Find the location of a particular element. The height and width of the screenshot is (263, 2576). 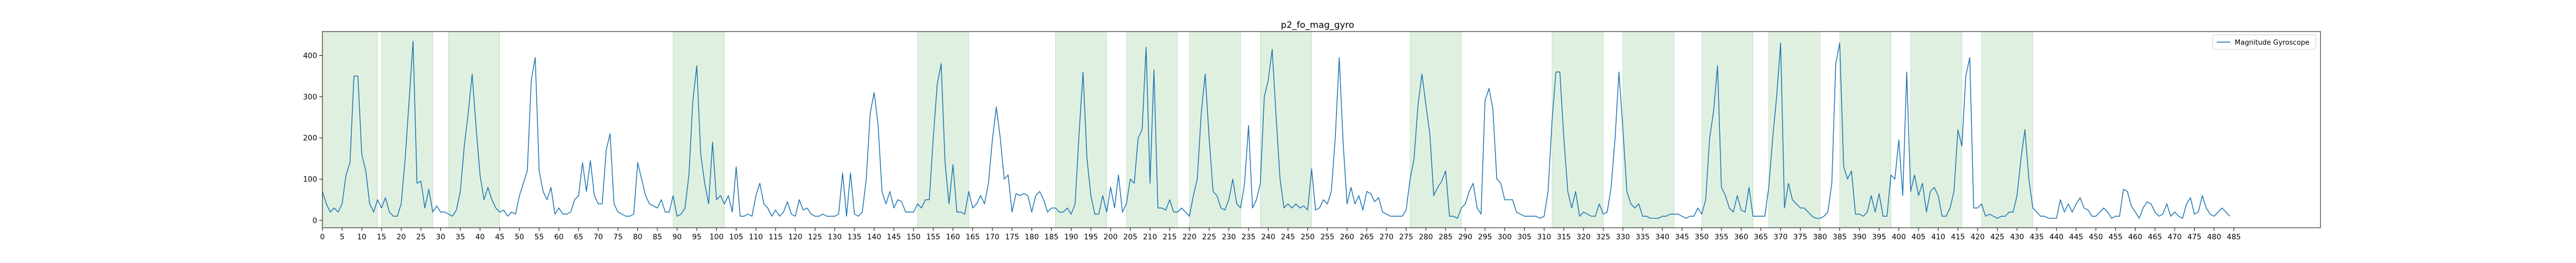

x-tick-label-150: 150 is located at coordinates (914, 237).